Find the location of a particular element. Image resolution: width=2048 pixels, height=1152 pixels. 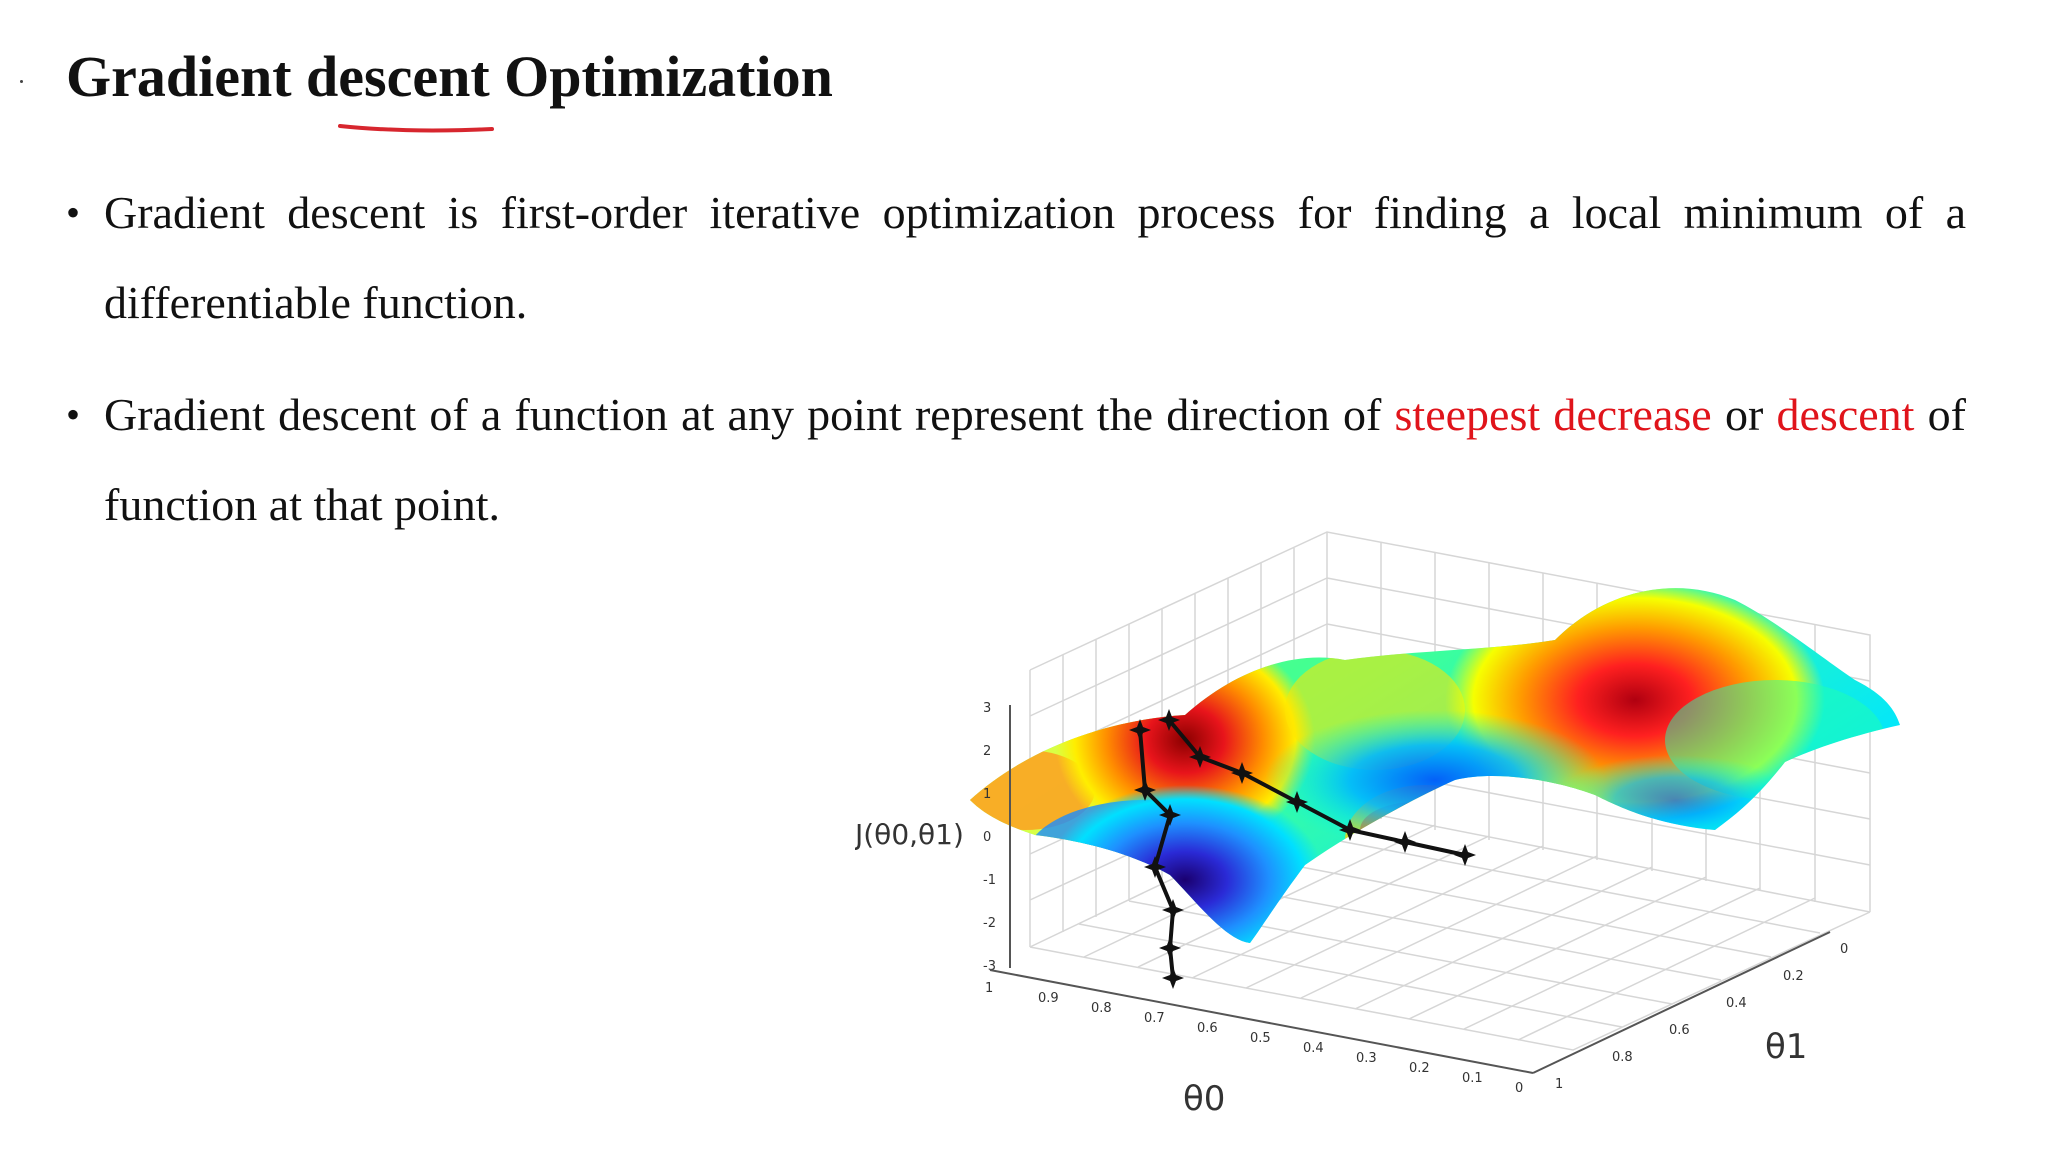

theta1-tick-label: 0 is located at coordinates (1844, 949).